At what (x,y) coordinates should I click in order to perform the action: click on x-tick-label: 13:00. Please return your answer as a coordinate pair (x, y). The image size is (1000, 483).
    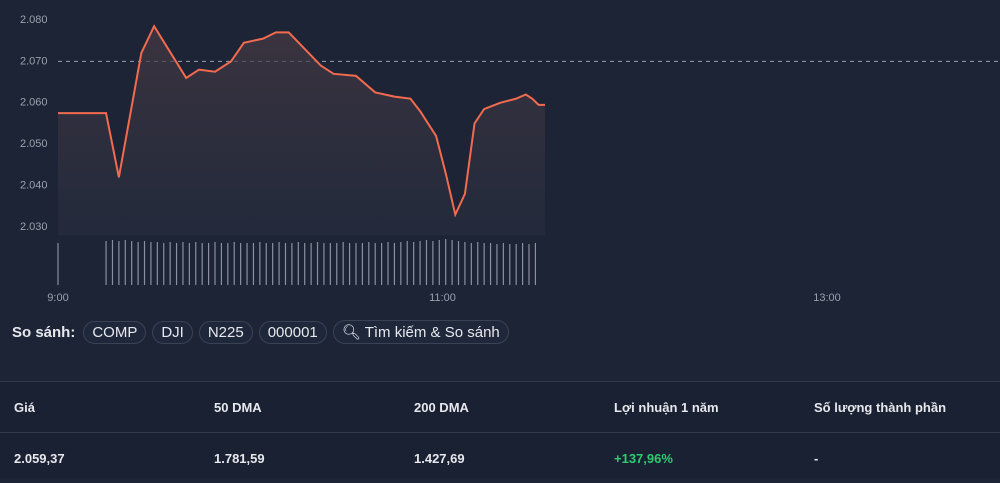
    Looking at the image, I should click on (827, 298).